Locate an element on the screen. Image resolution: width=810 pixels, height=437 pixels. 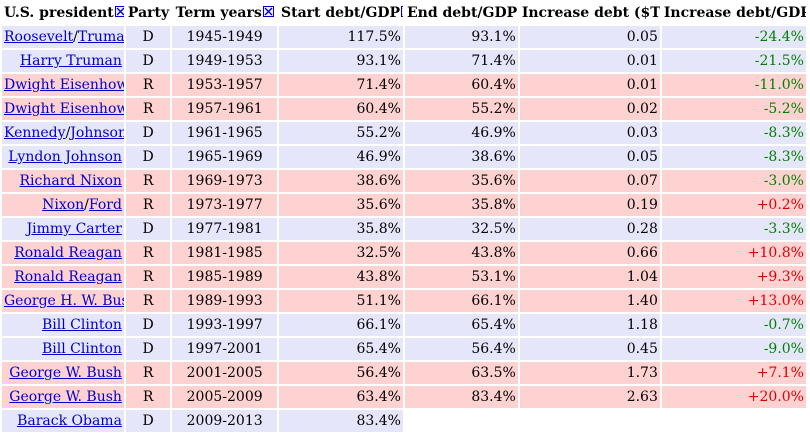
increase-gdp-cell: -8.3% is located at coordinates (733, 133).